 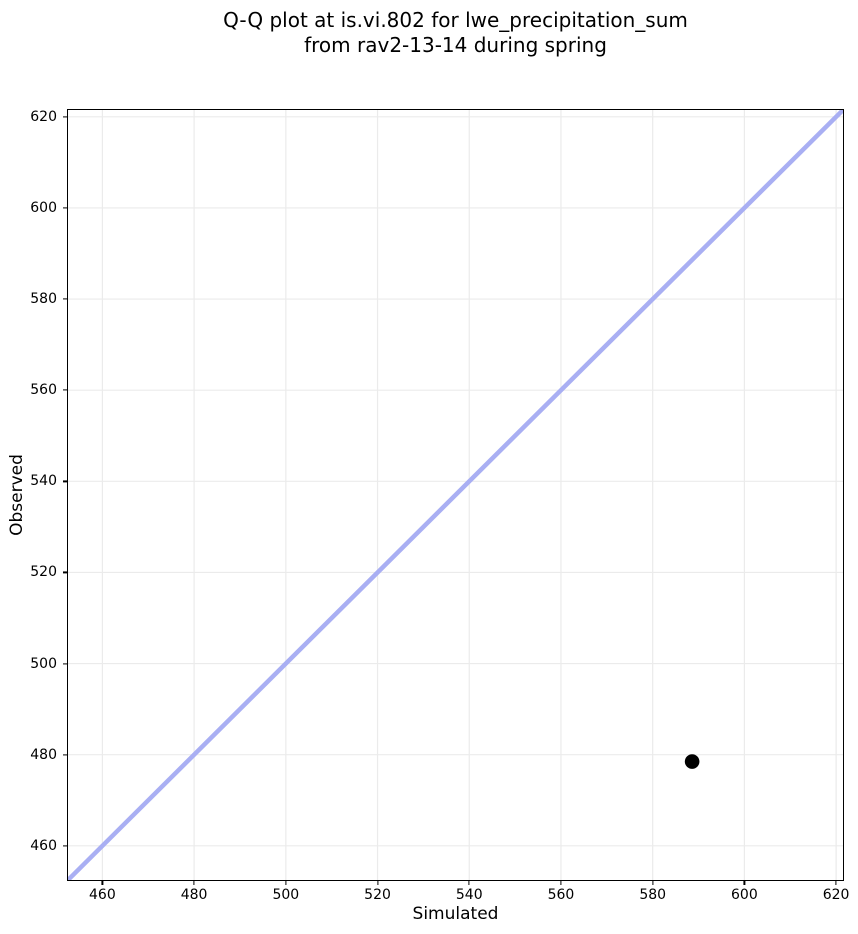 What do you see at coordinates (455, 914) in the screenshot?
I see `x-axis-label: Simulated` at bounding box center [455, 914].